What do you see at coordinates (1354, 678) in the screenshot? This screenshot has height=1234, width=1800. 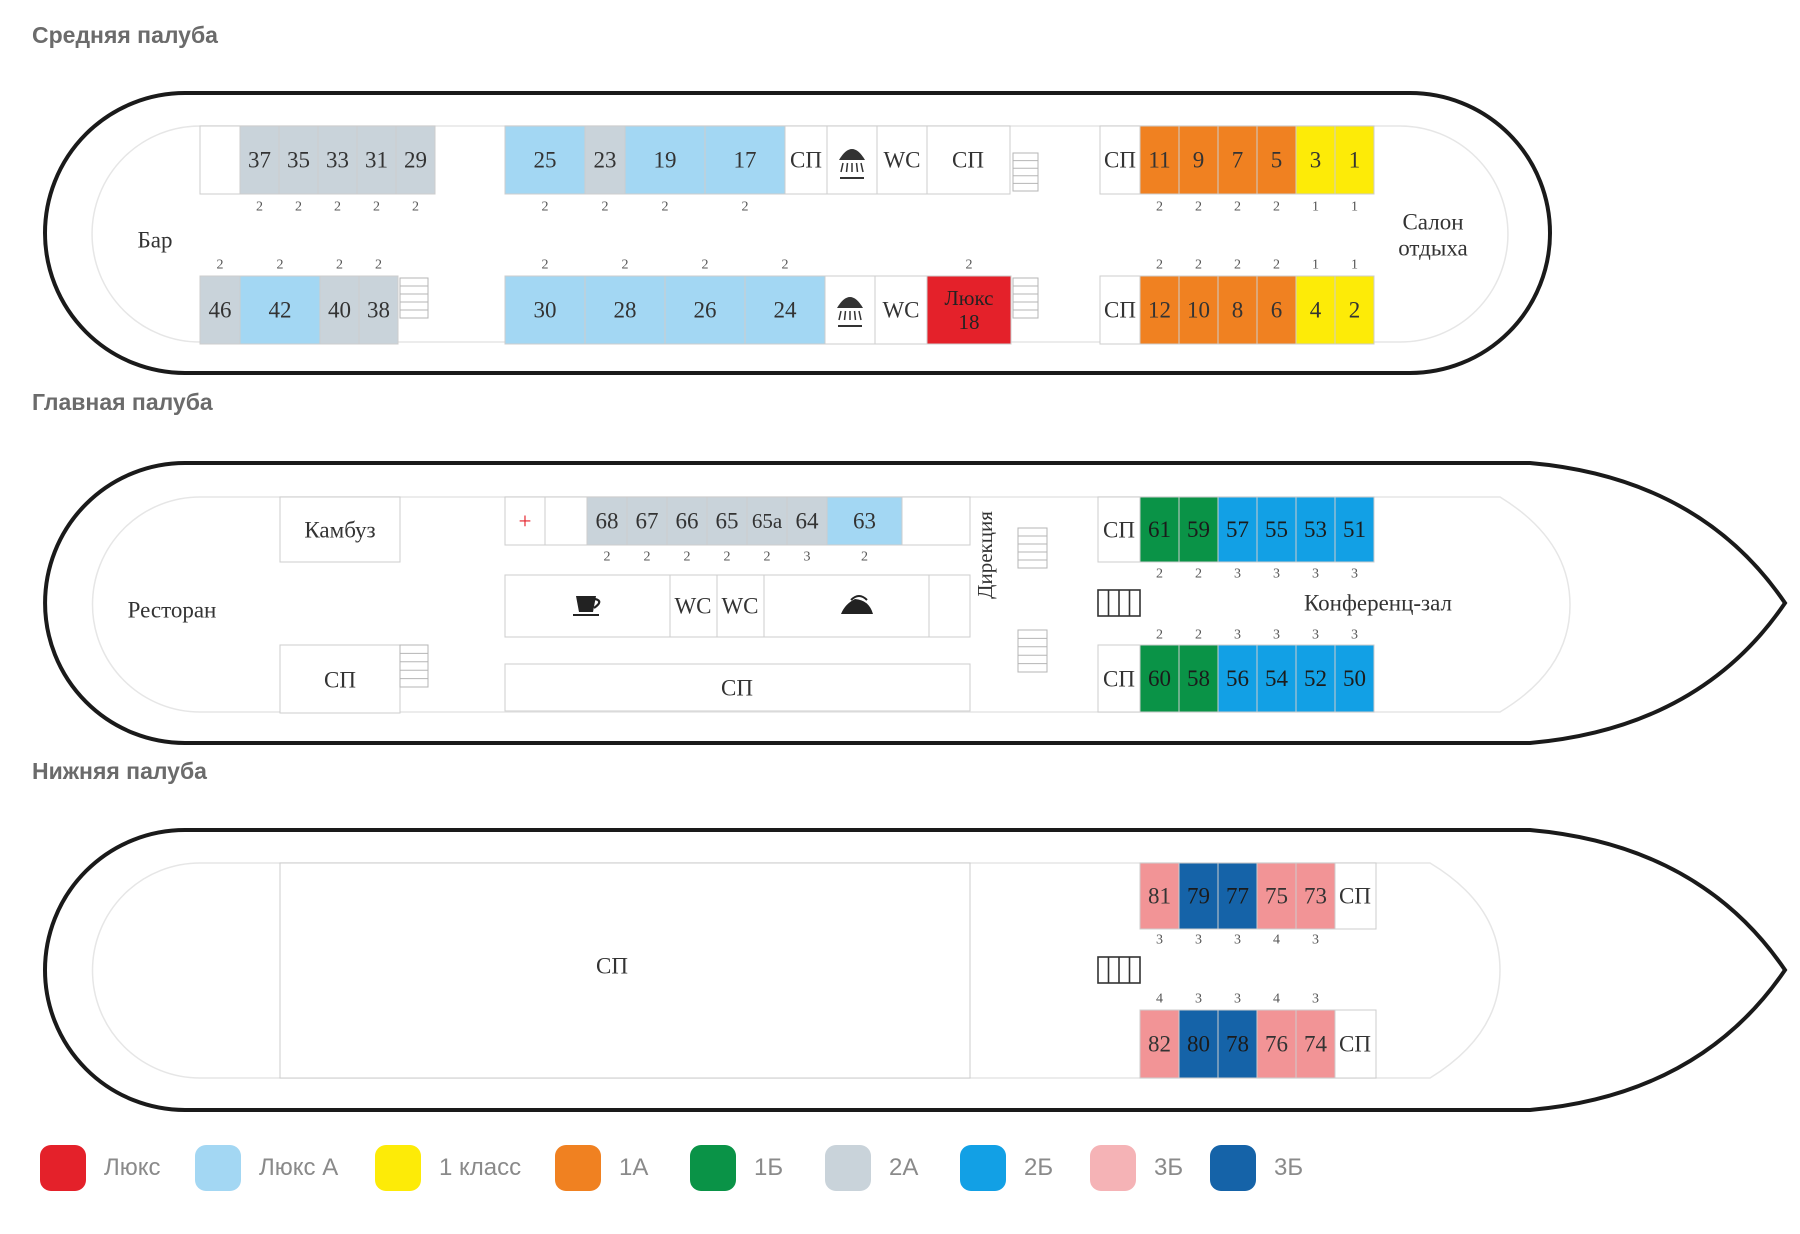 I see `cabin-label: 50` at bounding box center [1354, 678].